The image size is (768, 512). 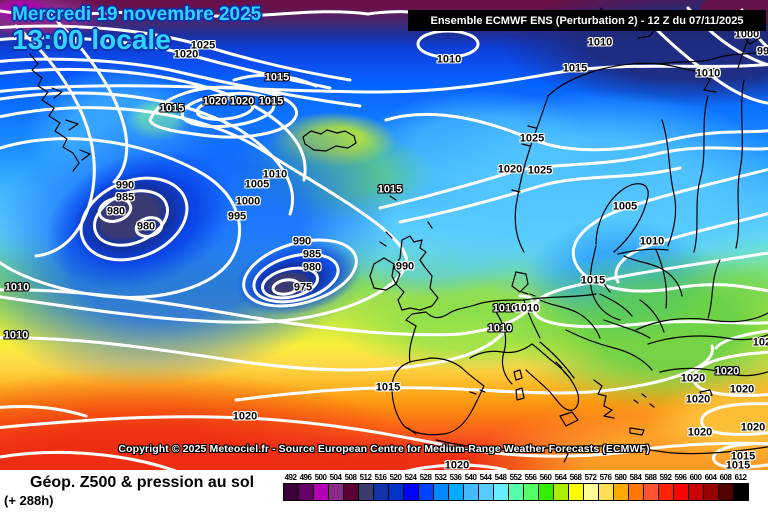 I want to click on pressure-label: 975, so click(x=303, y=287).